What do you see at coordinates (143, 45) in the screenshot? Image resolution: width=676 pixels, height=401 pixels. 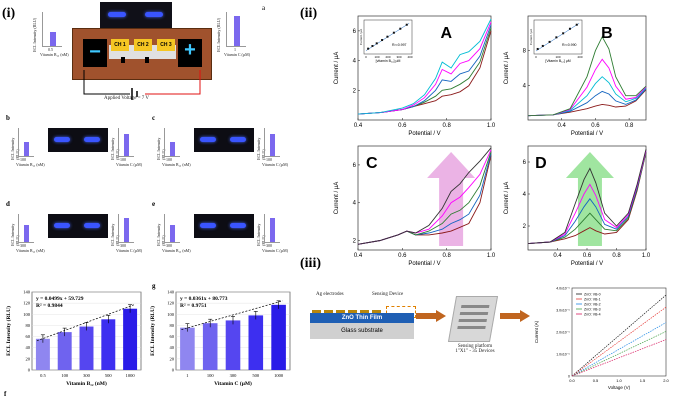 I see `channel-2: CH 2` at bounding box center [143, 45].